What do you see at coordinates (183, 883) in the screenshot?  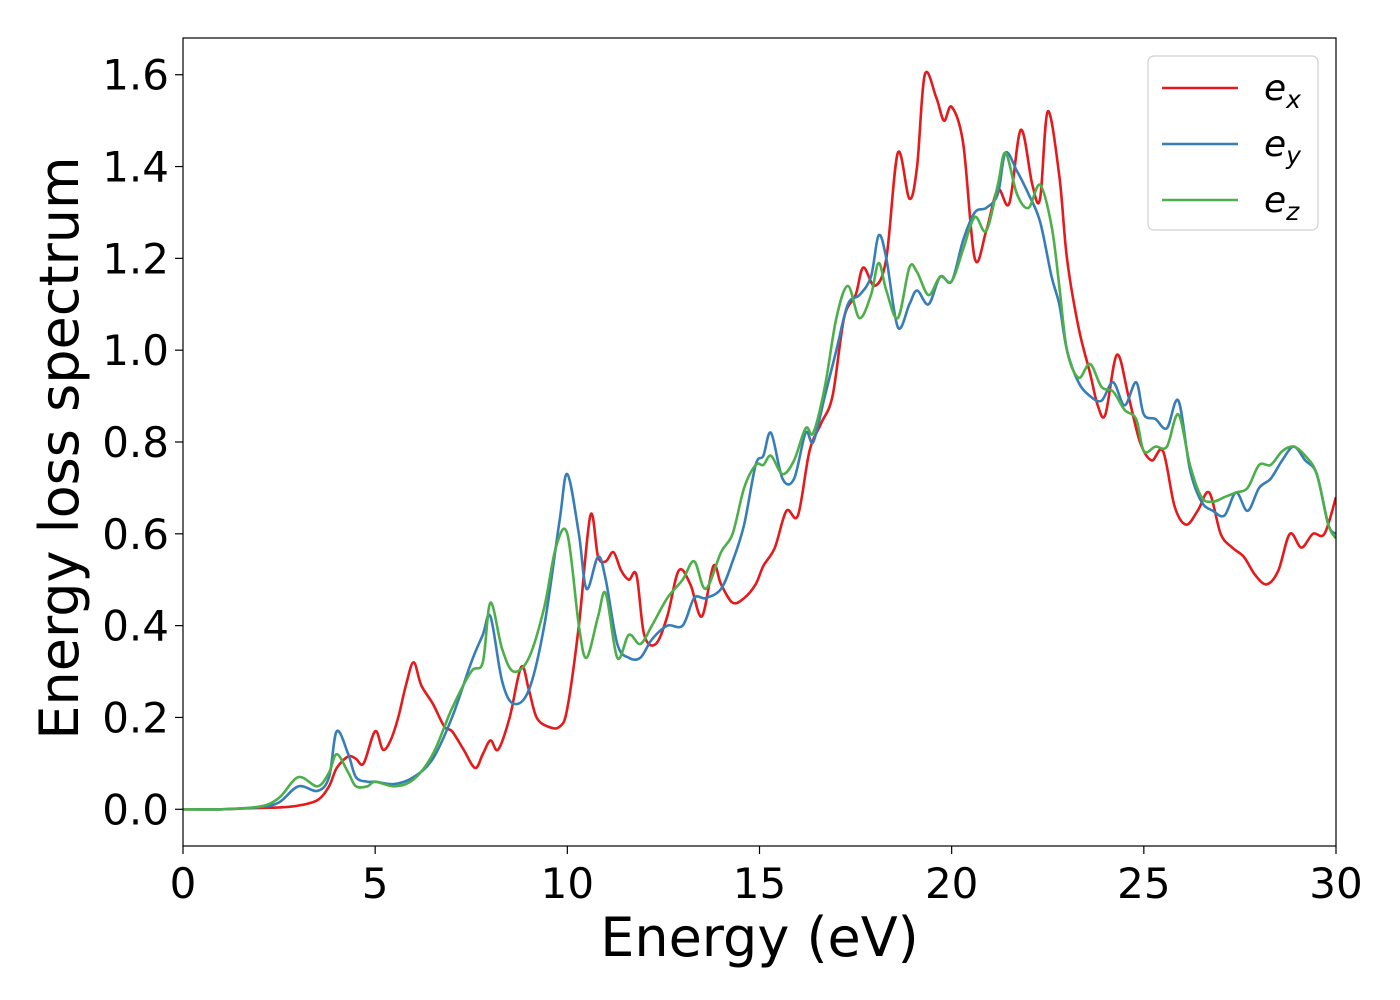 I see `x-tick-label: 0` at bounding box center [183, 883].